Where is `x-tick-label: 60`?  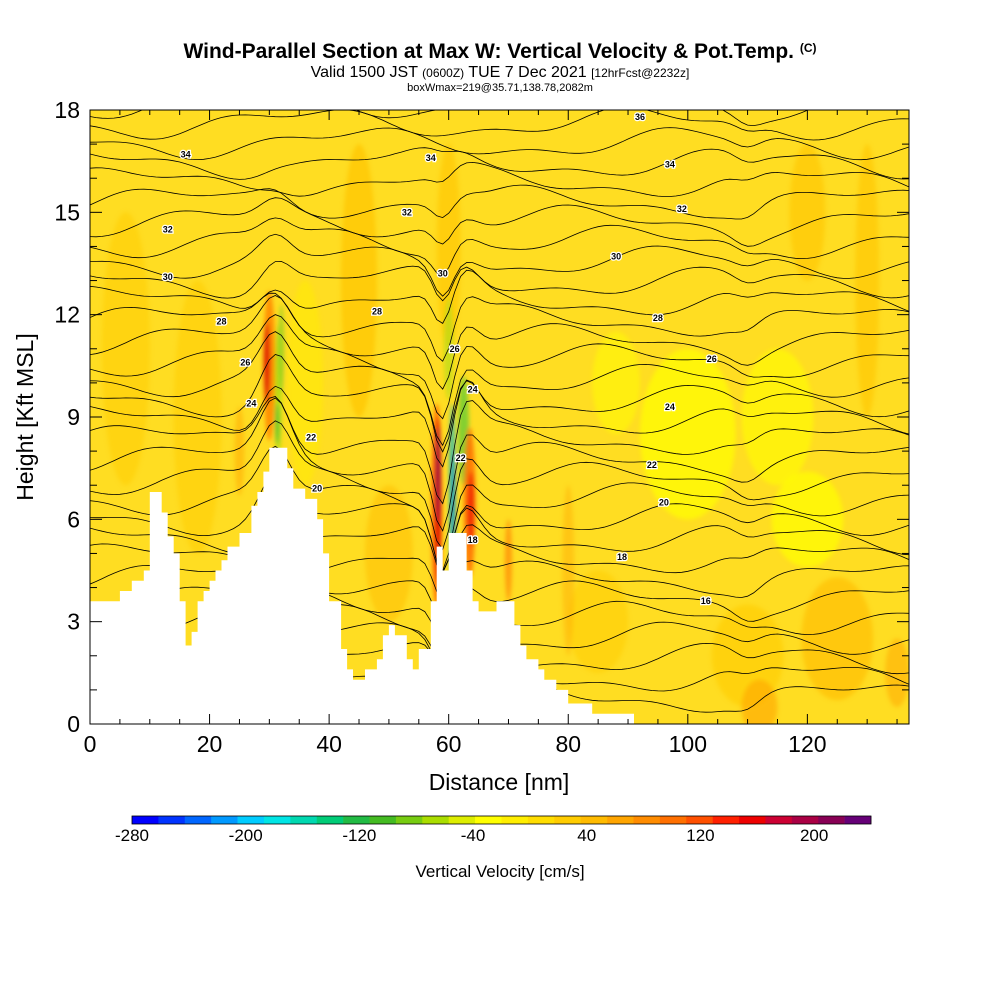 x-tick-label: 60 is located at coordinates (449, 744).